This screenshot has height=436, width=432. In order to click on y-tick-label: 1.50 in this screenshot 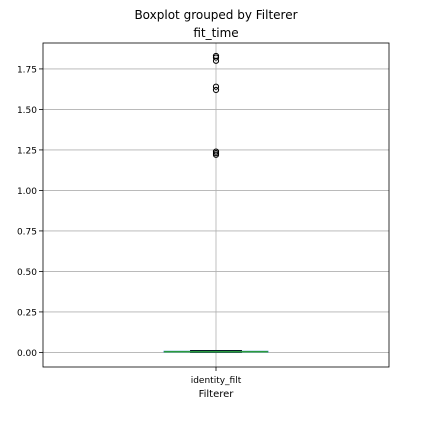, I will do `click(27, 111)`.